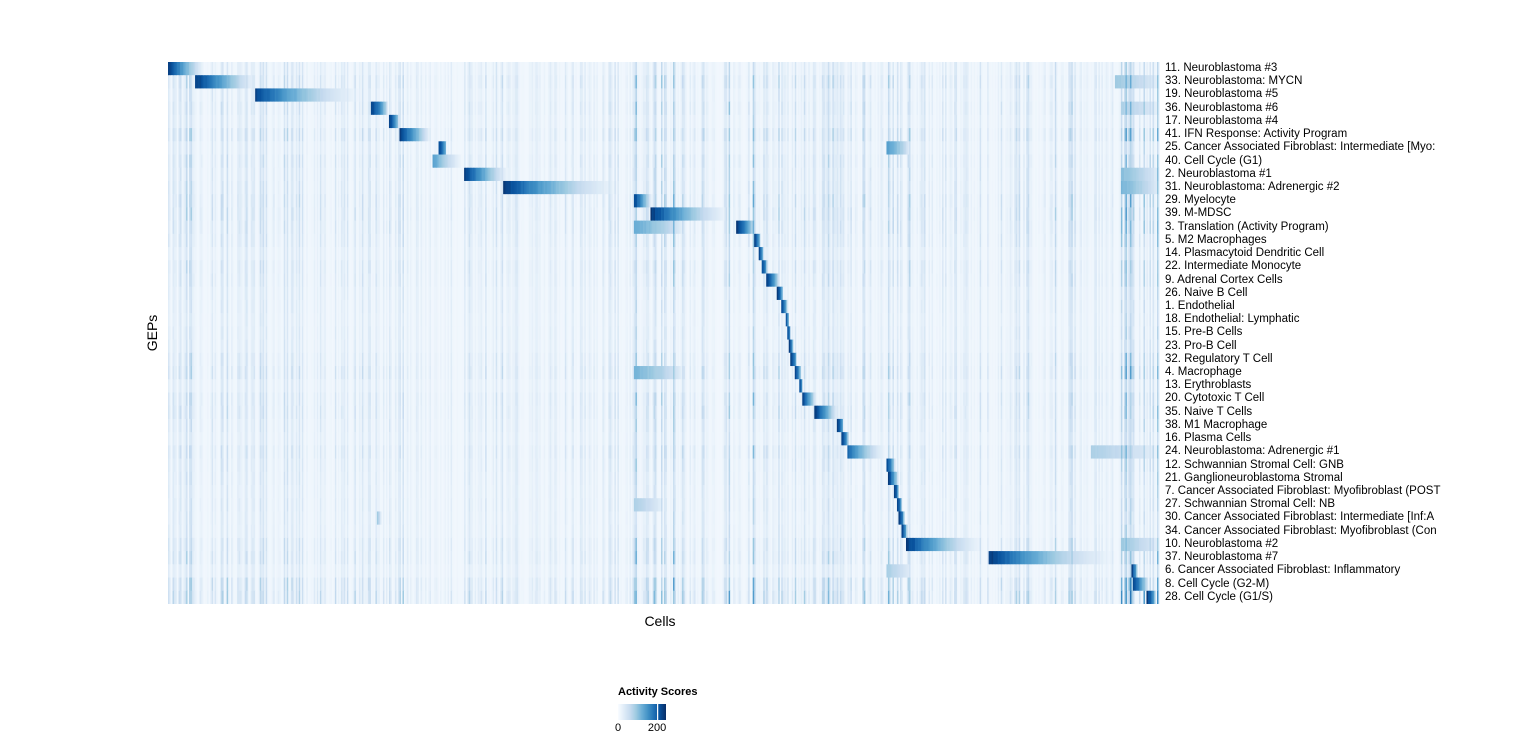  What do you see at coordinates (1221, 68) in the screenshot?
I see `row-label: 11. Neuroblastoma #3` at bounding box center [1221, 68].